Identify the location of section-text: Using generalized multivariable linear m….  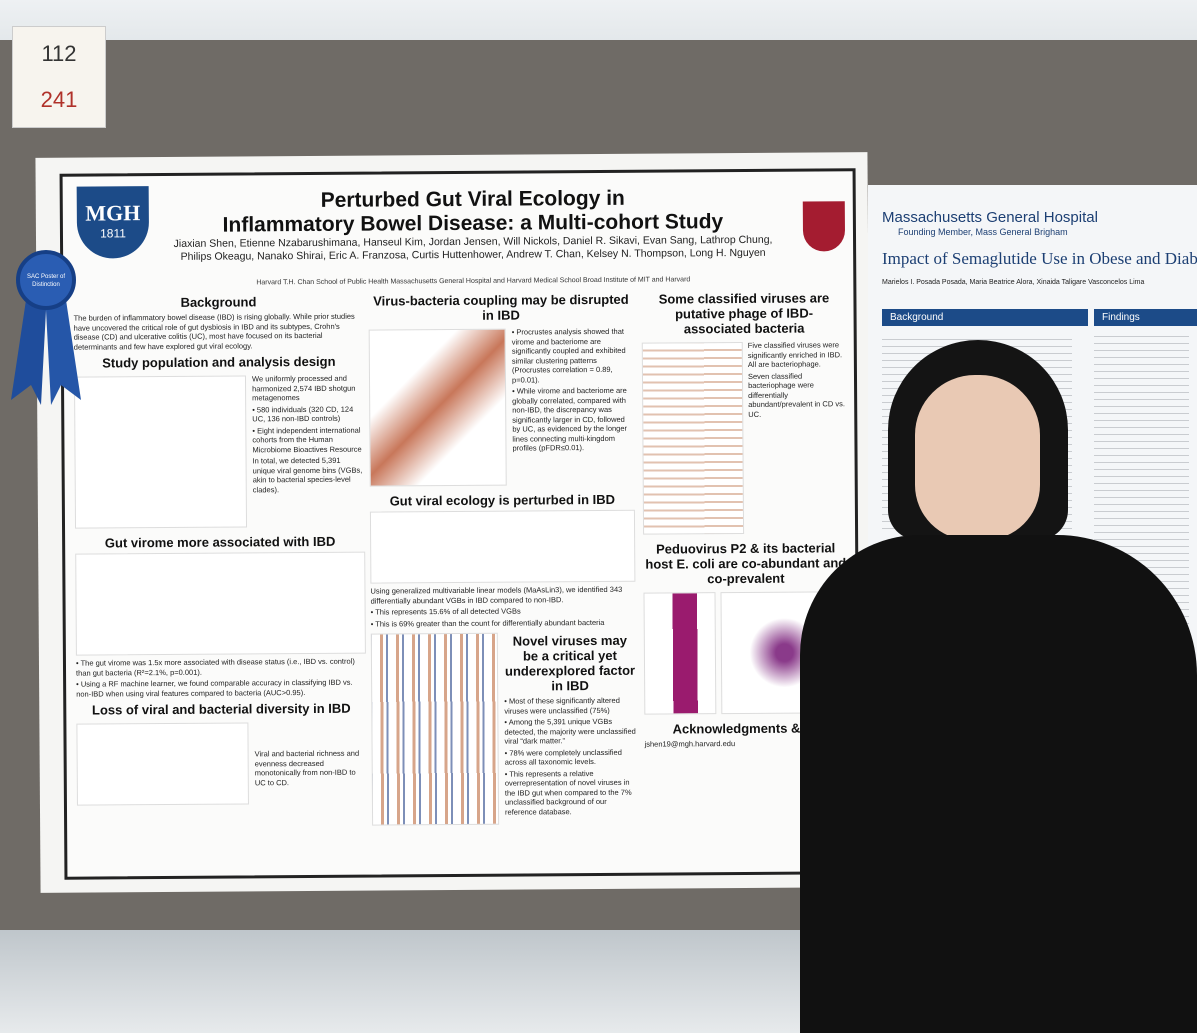
(496, 595).